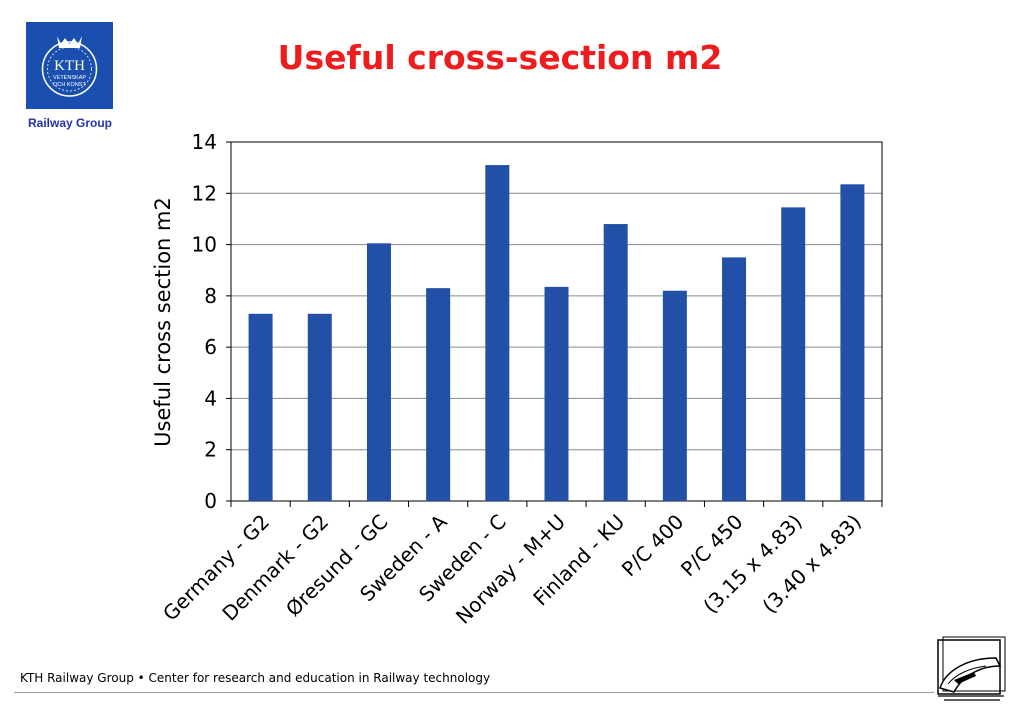 The width and height of the screenshot is (1023, 708). What do you see at coordinates (275, 568) in the screenshot?
I see `x-tick-label: Denmark - G2` at bounding box center [275, 568].